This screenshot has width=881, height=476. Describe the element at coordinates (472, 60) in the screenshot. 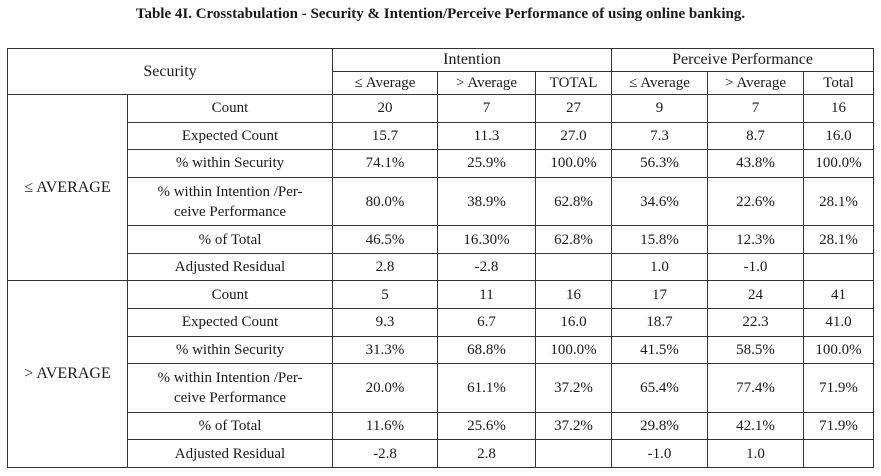

I see `intention-header: Intention` at that location.